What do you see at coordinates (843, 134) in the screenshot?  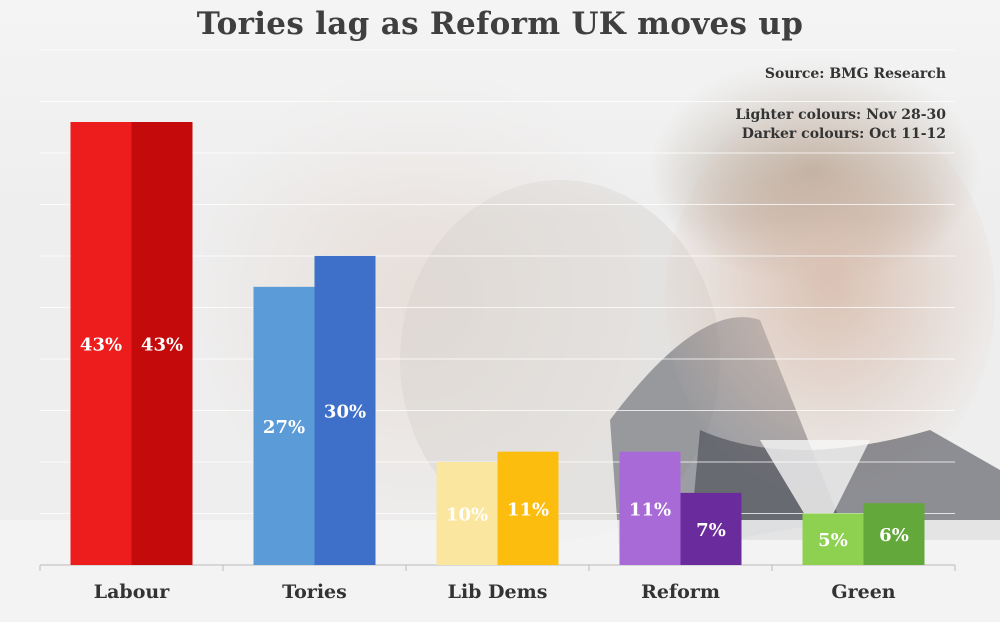 I see `legend-darker-colours: Darker colours: Oct 11-12` at bounding box center [843, 134].